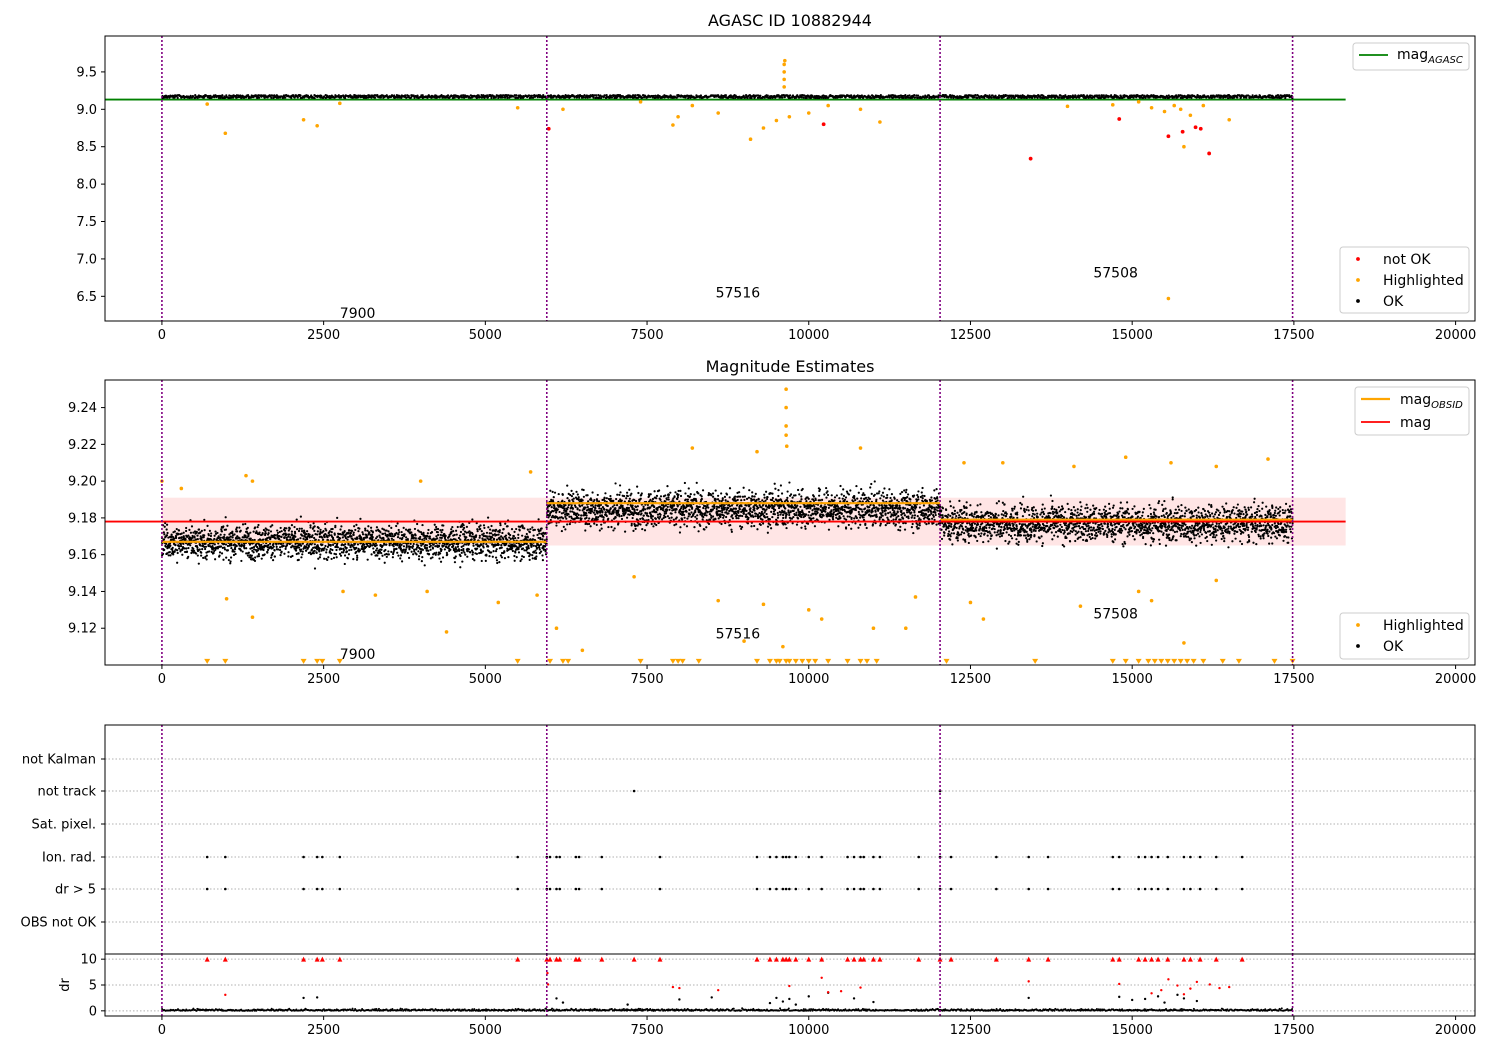 This screenshot has height=1050, width=1500. What do you see at coordinates (162, 335) in the screenshot?
I see `x-tick-label: 0` at bounding box center [162, 335].